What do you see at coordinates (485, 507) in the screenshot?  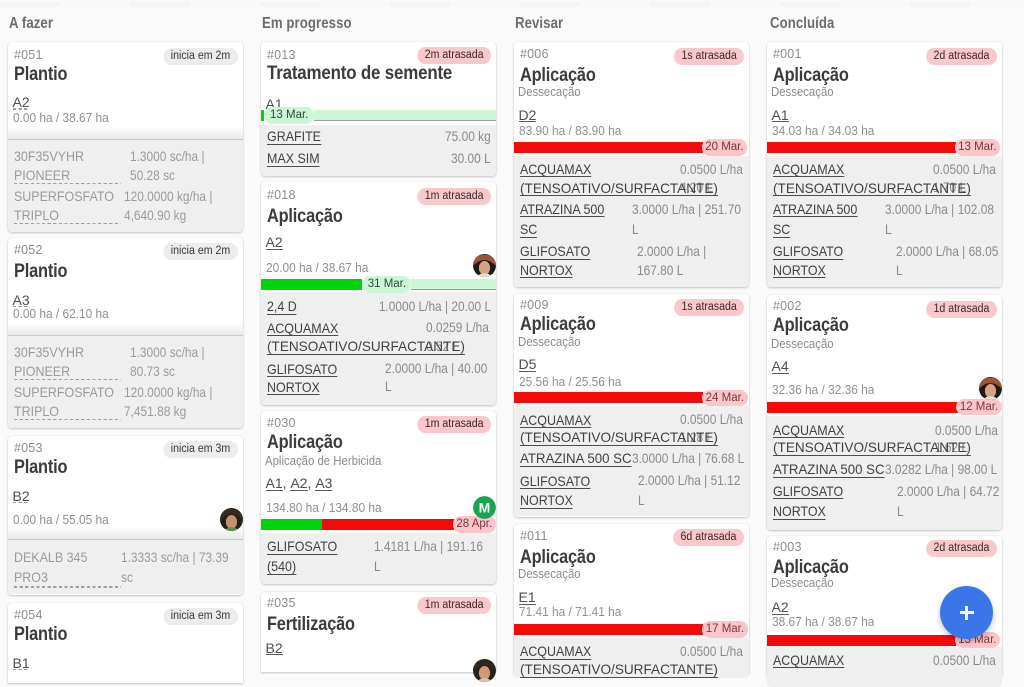 I see `svg-text: M` at bounding box center [485, 507].